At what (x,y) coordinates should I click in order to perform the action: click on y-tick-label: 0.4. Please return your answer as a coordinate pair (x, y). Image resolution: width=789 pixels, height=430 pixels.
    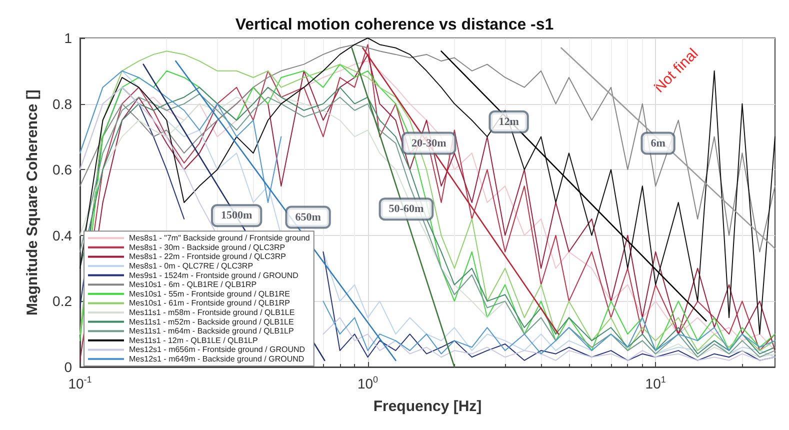
    Looking at the image, I should click on (62, 235).